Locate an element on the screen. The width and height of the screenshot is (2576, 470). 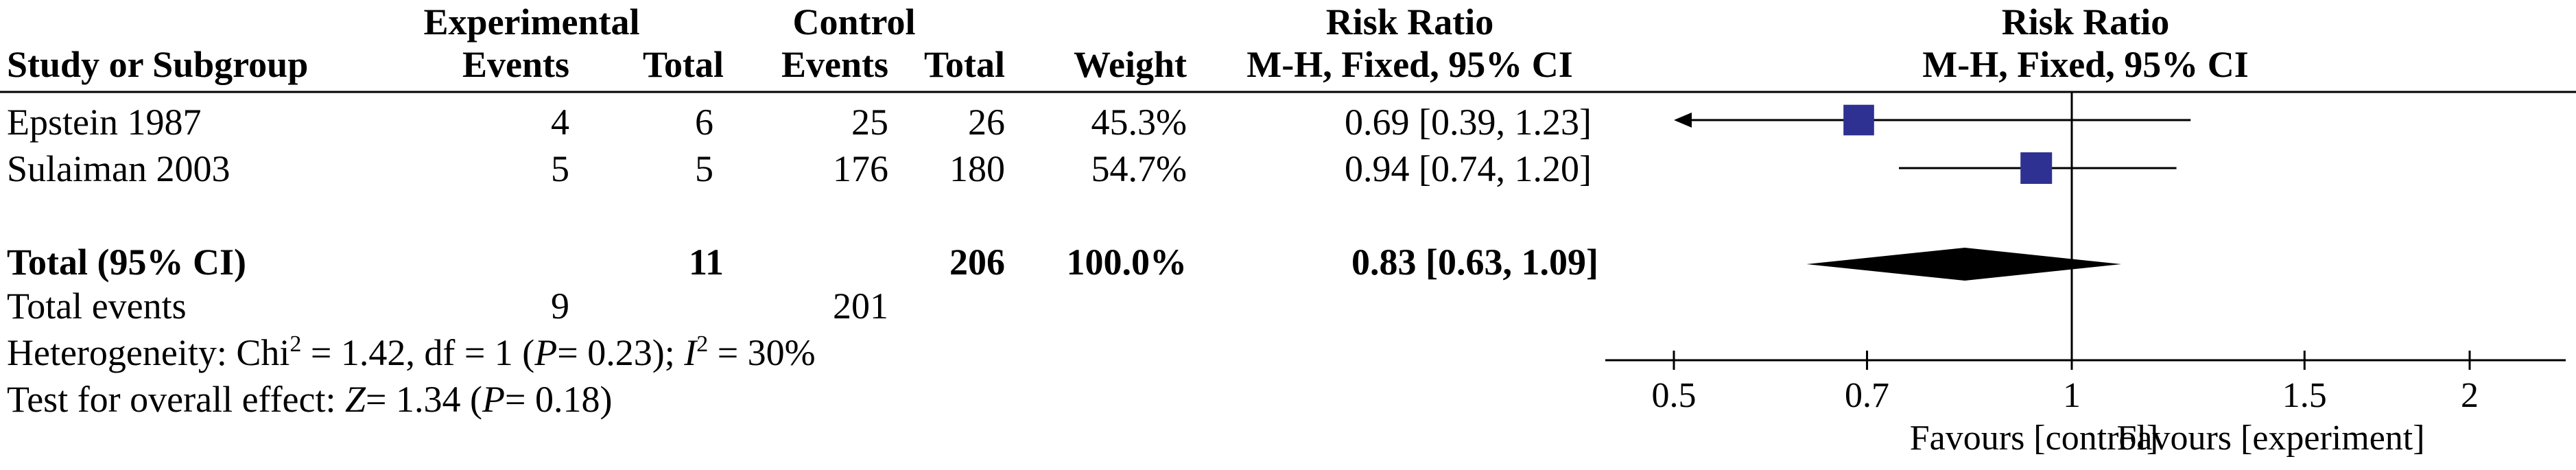
x-tick-label: 0.5 is located at coordinates (1674, 395).